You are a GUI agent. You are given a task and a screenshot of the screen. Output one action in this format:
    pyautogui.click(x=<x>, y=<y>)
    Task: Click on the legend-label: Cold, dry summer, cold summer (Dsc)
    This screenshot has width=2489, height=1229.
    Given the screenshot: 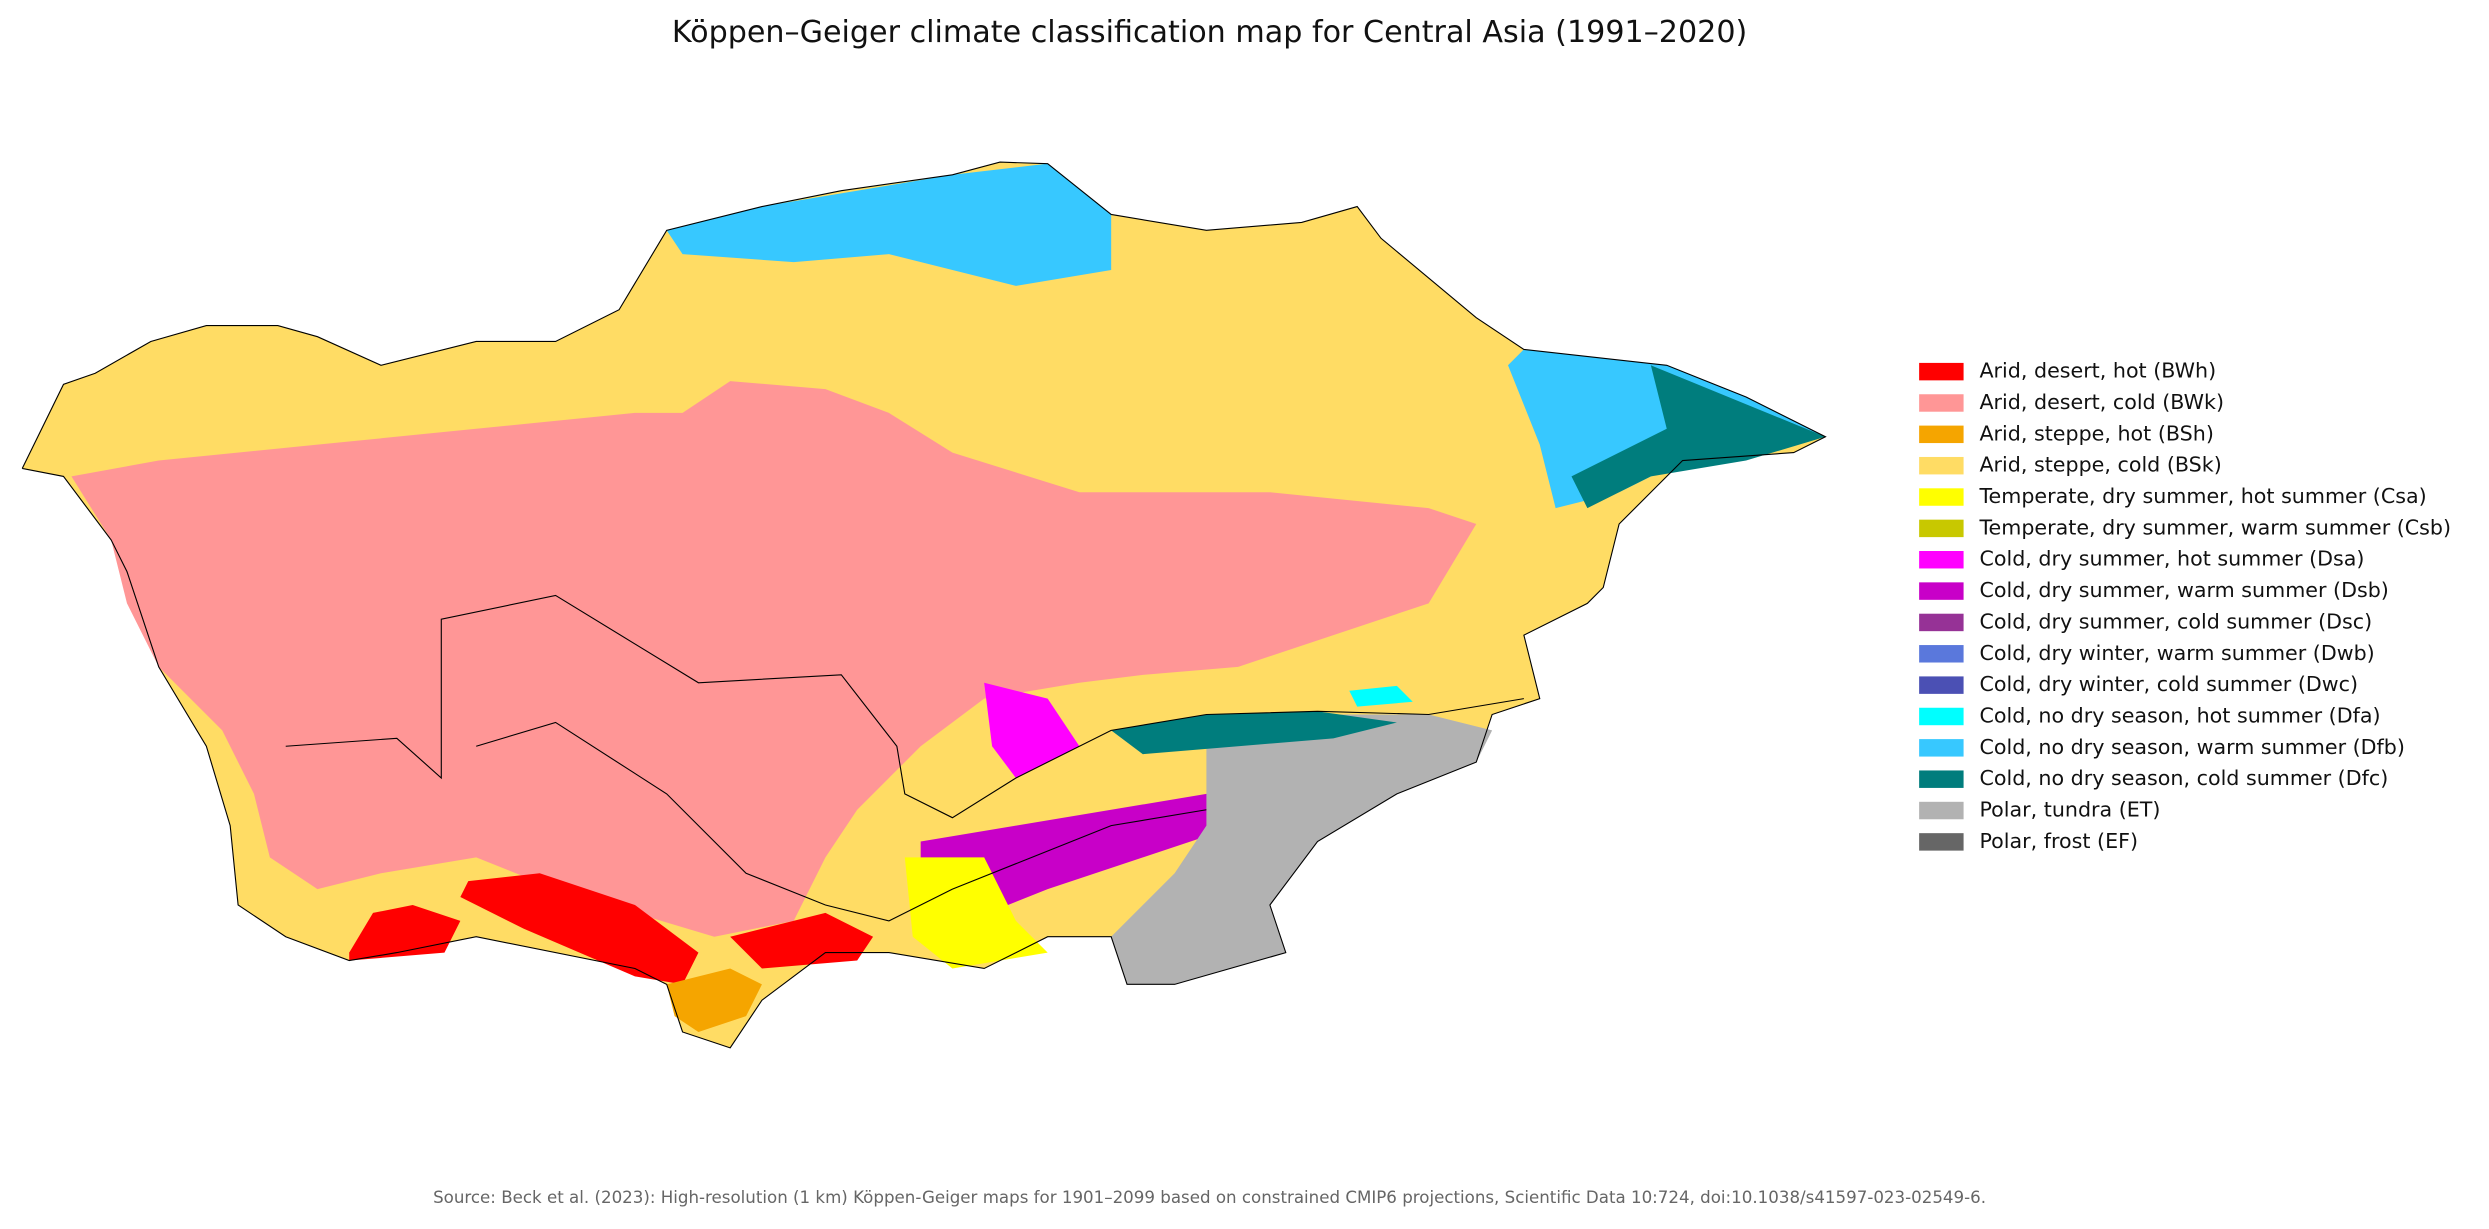 What is the action you would take?
    pyautogui.click(x=2175, y=621)
    